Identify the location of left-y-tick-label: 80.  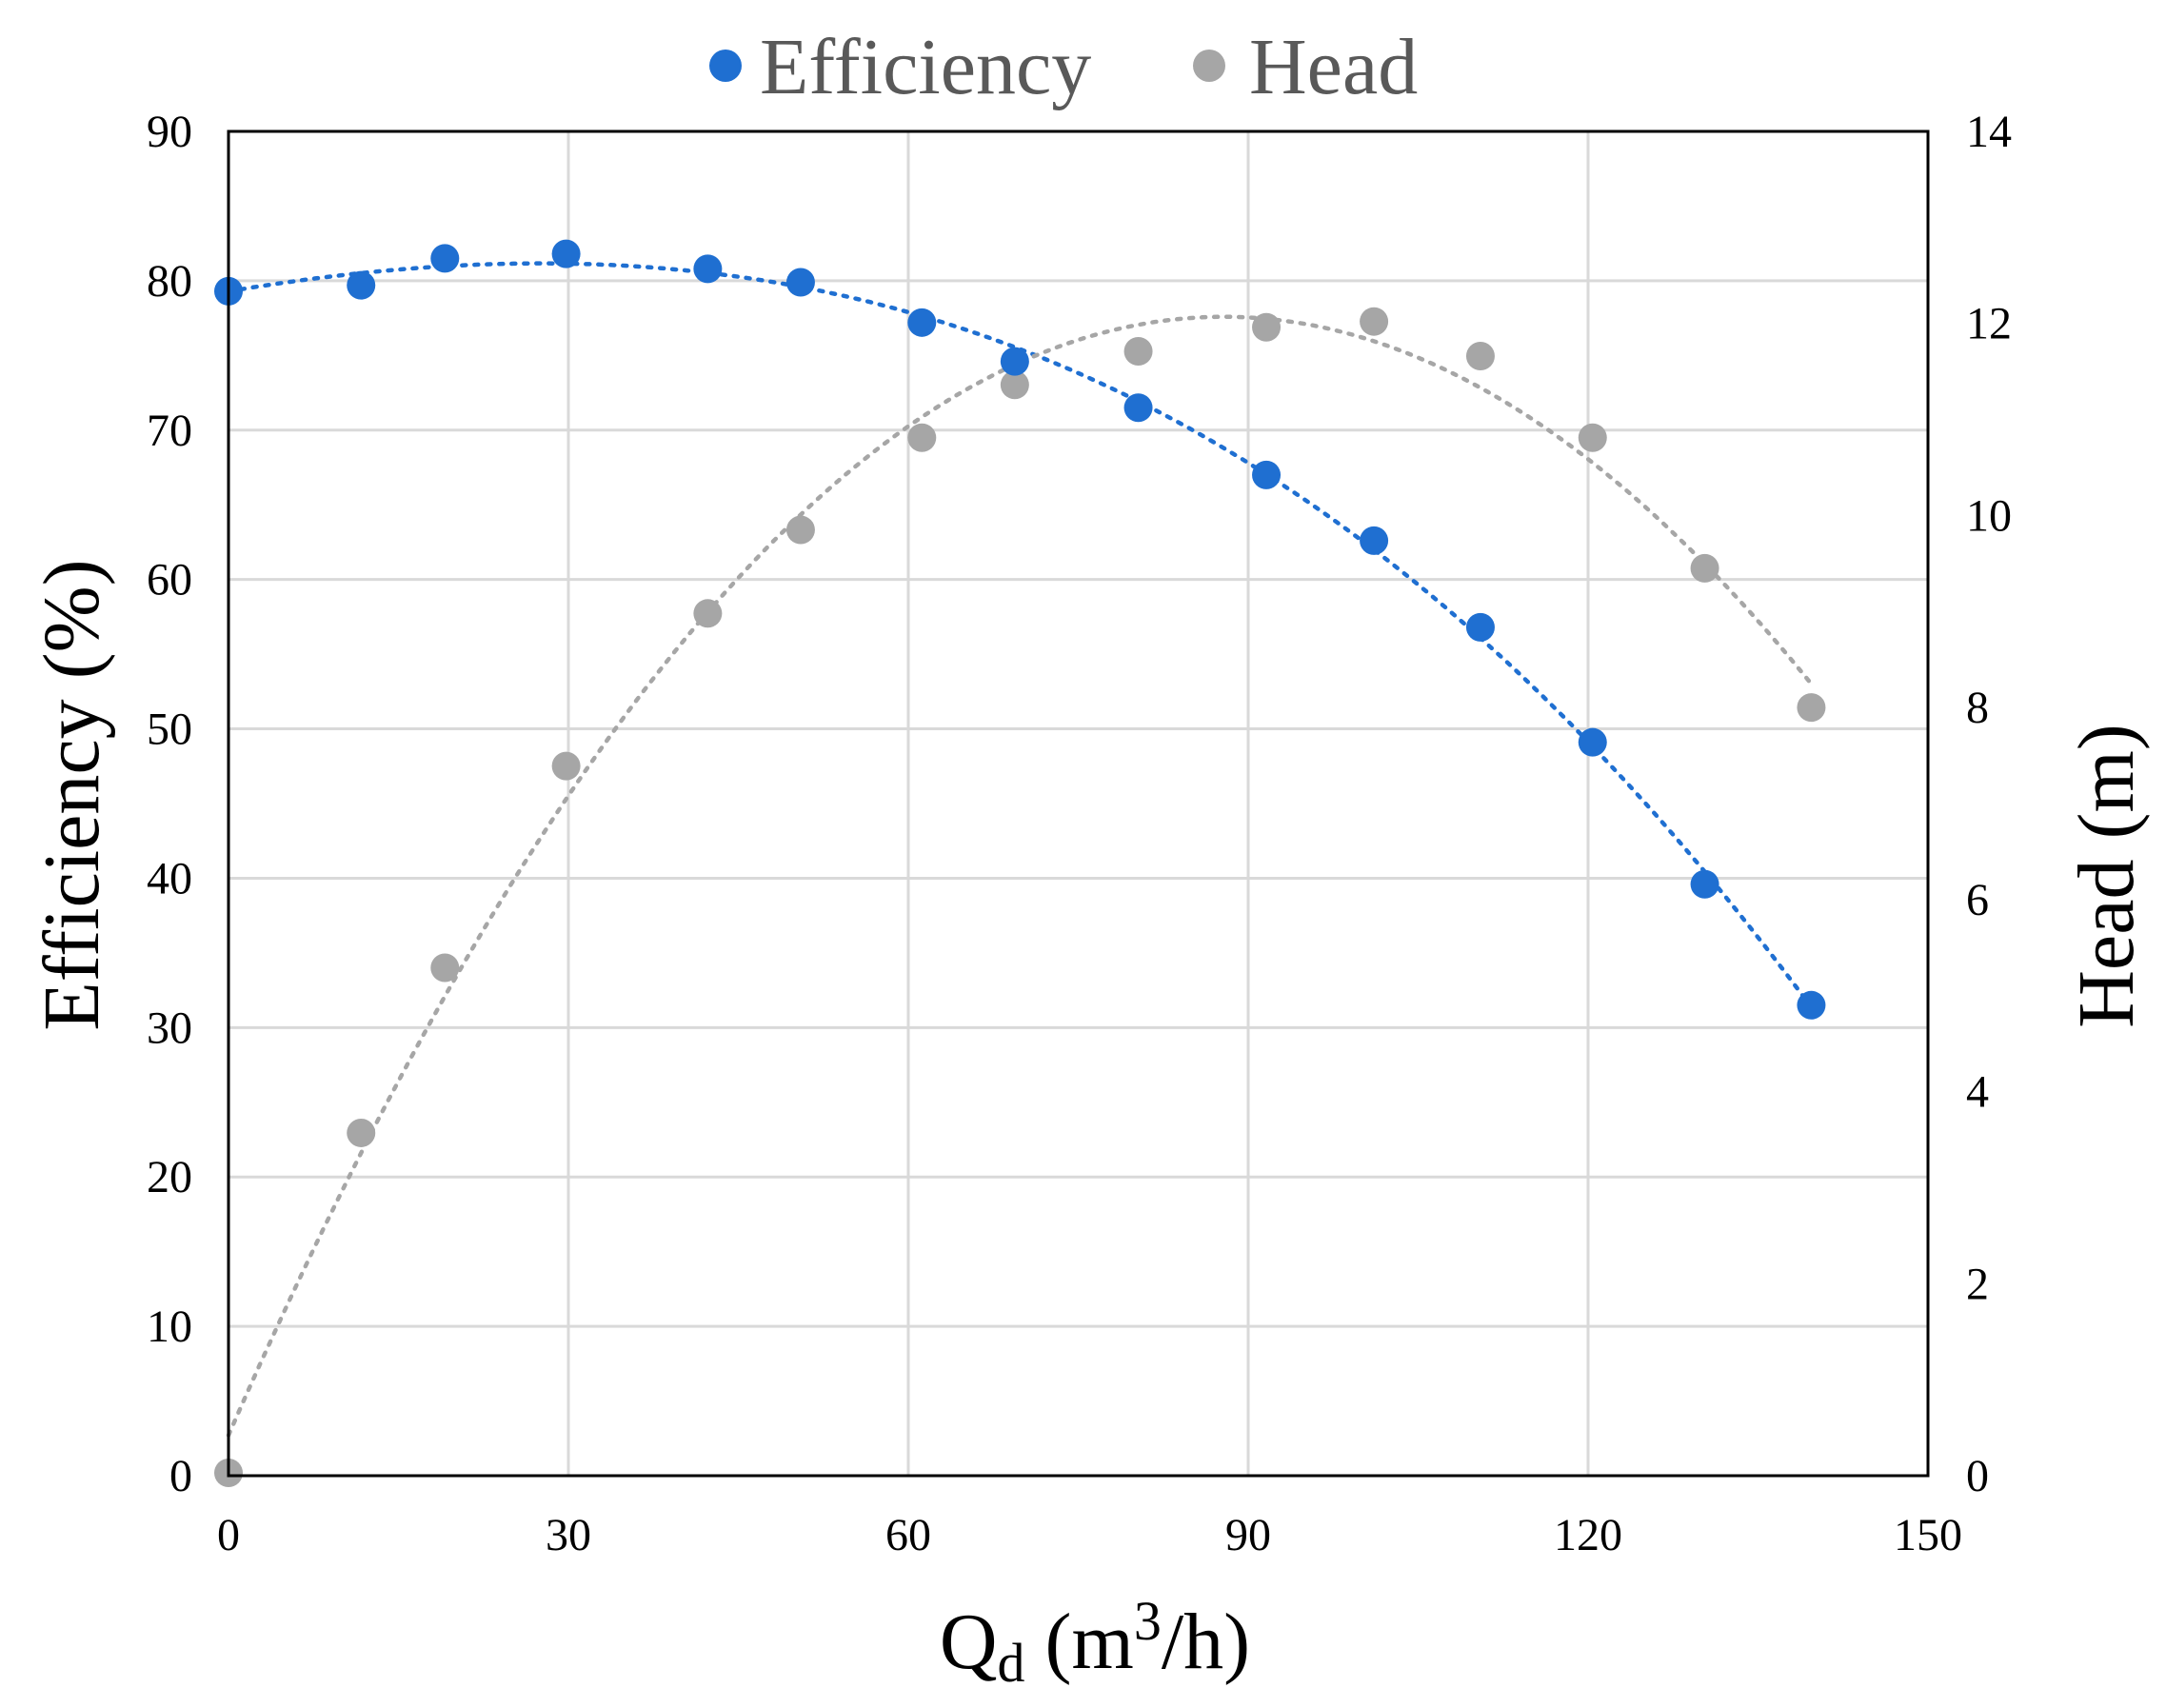
(170, 281).